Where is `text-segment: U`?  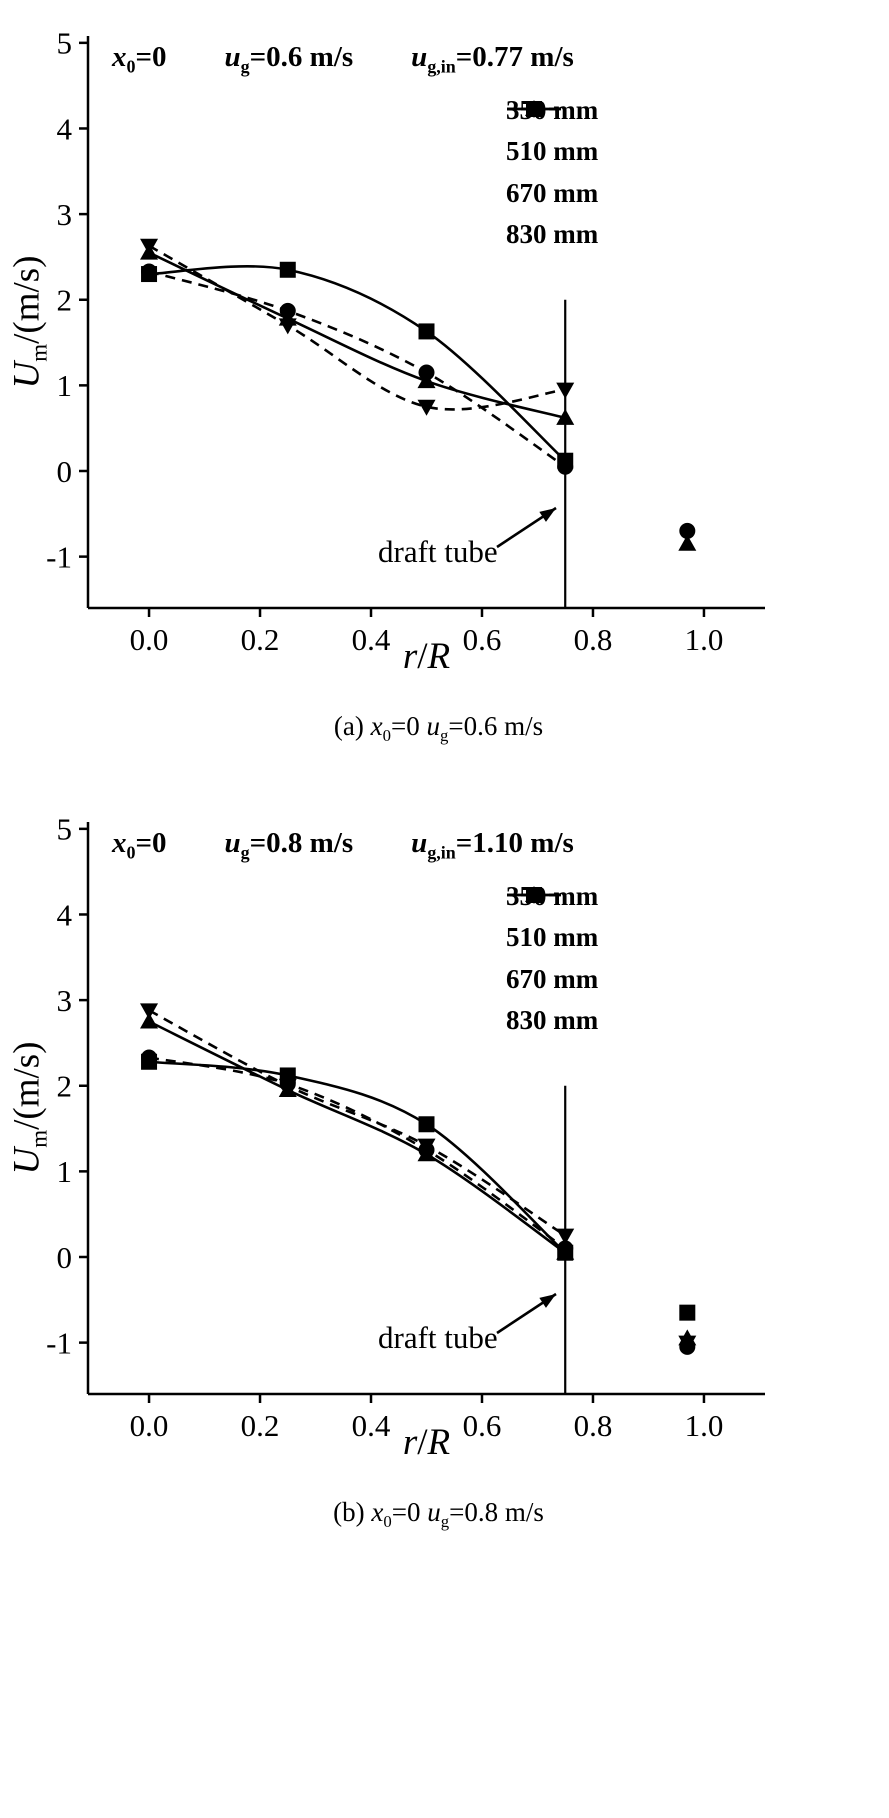
text-segment: U is located at coordinates (27, 1161).